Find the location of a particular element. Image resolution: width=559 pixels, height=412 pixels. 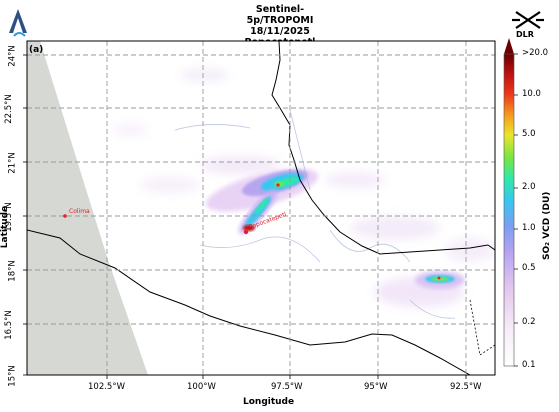

volcano-label-colima: Colima is located at coordinates (79, 211).